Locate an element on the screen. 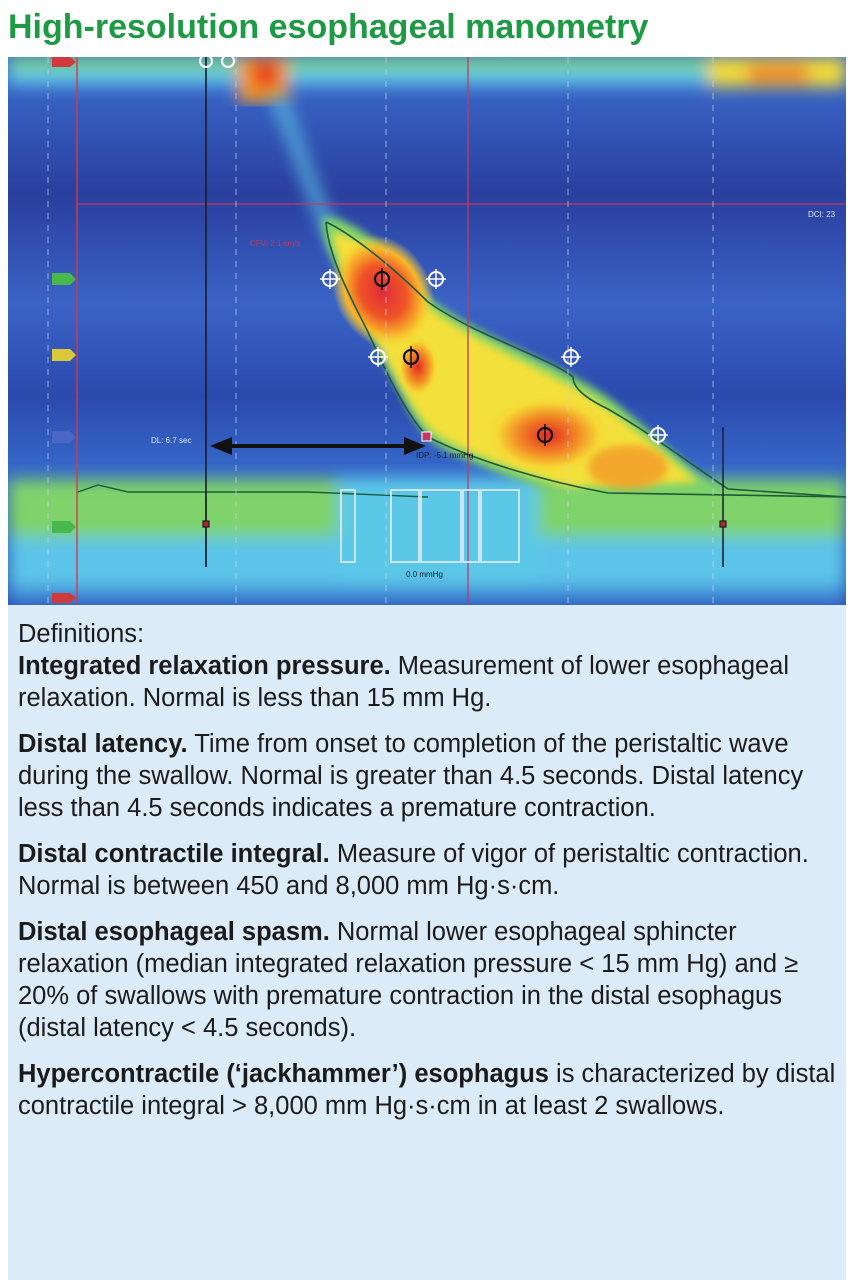  les-markers is located at coordinates (464, 532).